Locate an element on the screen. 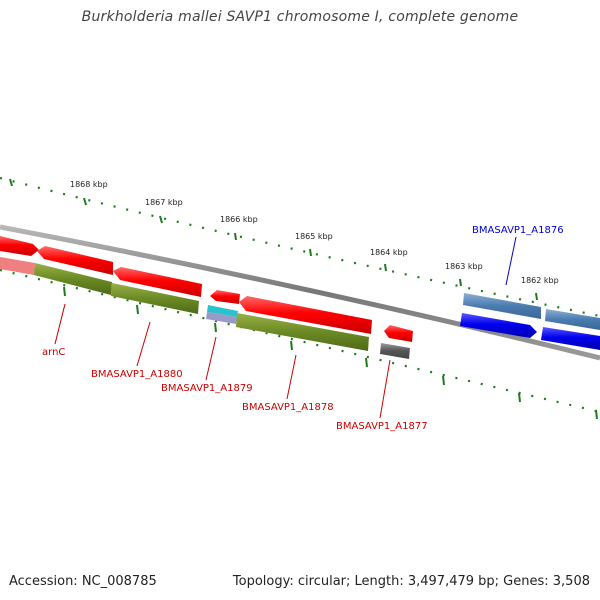 The height and width of the screenshot is (600, 600). scale-label-1867: 1867 kbp is located at coordinates (164, 202).